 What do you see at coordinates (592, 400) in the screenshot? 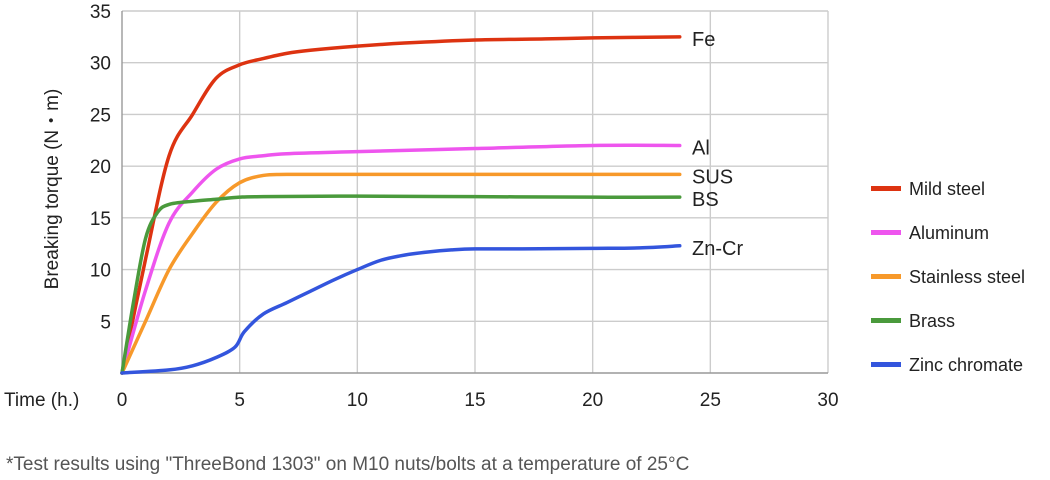
I see `x-tick-label: 20` at bounding box center [592, 400].